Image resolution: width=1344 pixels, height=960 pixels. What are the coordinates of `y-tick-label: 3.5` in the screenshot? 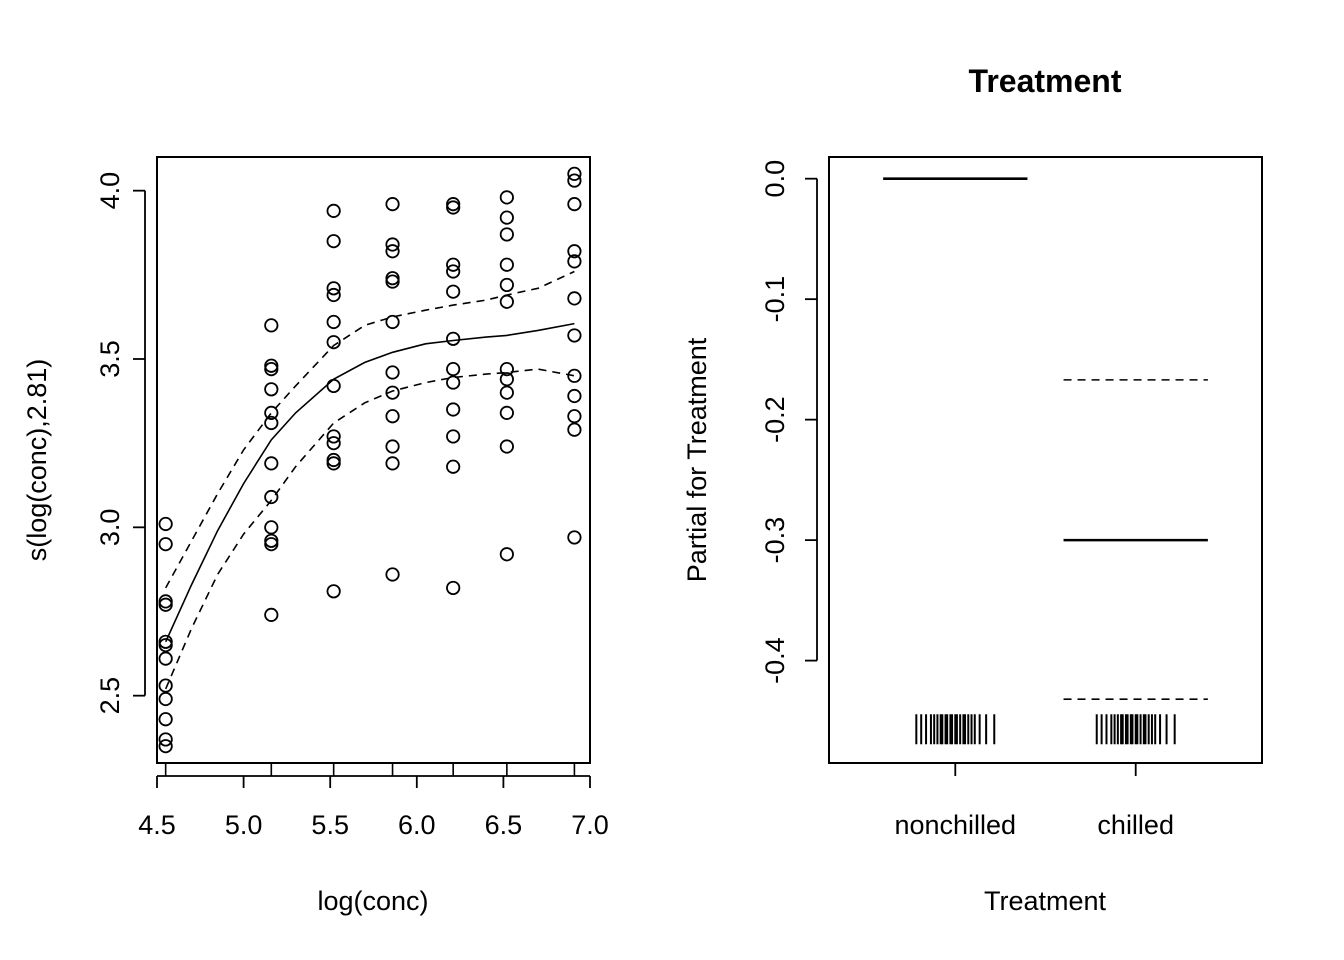 It's located at (110, 359).